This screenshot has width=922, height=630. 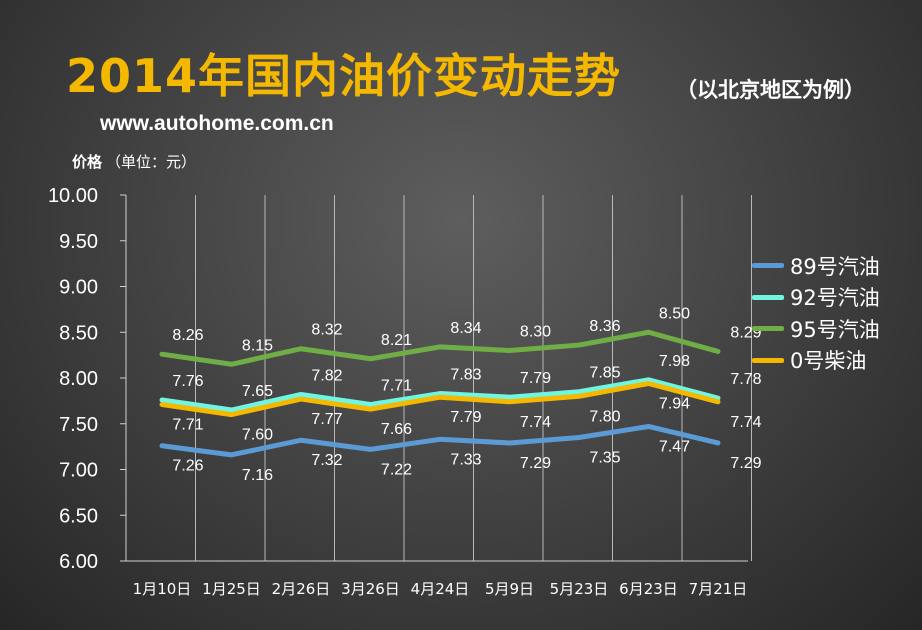 What do you see at coordinates (604, 457) in the screenshot?
I see `data-label: 7.35` at bounding box center [604, 457].